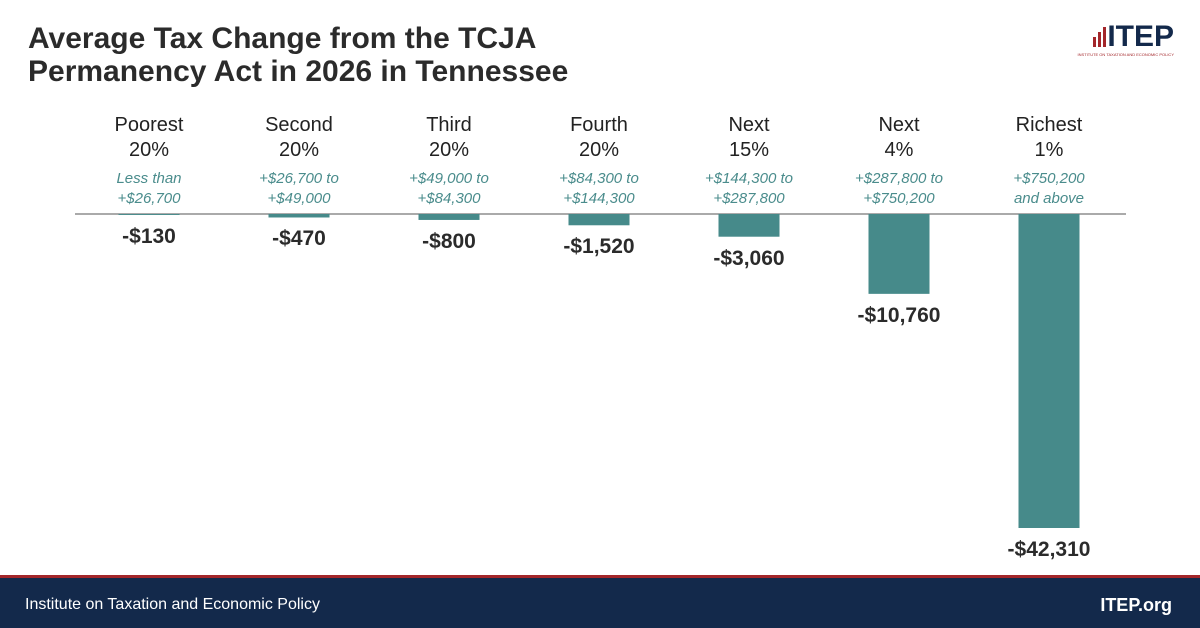 The image size is (1200, 628). What do you see at coordinates (599, 247) in the screenshot?
I see `value-label: -$1,520` at bounding box center [599, 247].